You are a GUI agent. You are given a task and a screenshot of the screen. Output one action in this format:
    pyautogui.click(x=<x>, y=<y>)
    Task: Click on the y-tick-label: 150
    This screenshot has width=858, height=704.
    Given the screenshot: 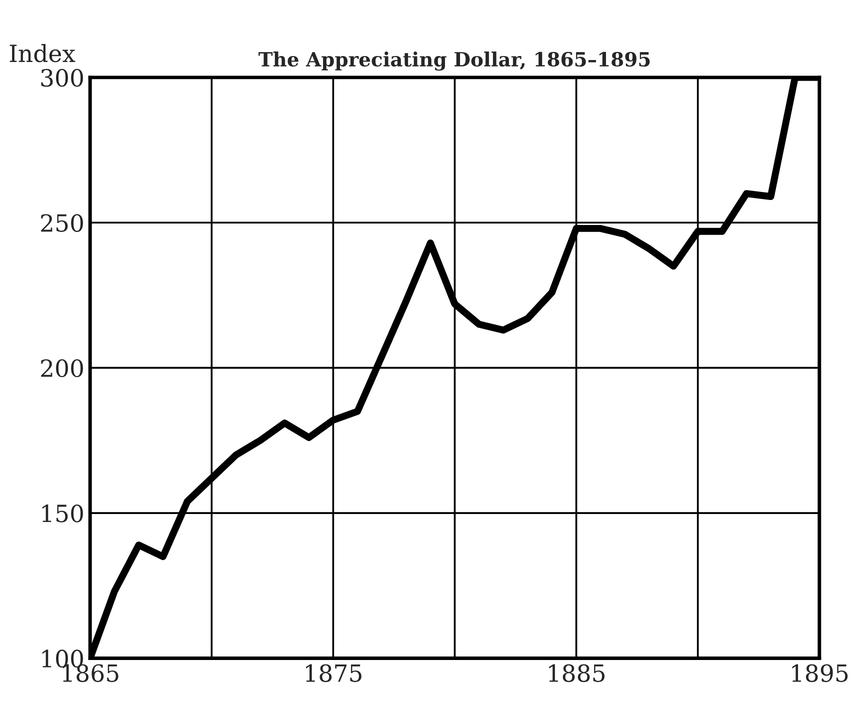 What is the action you would take?
    pyautogui.click(x=62, y=513)
    